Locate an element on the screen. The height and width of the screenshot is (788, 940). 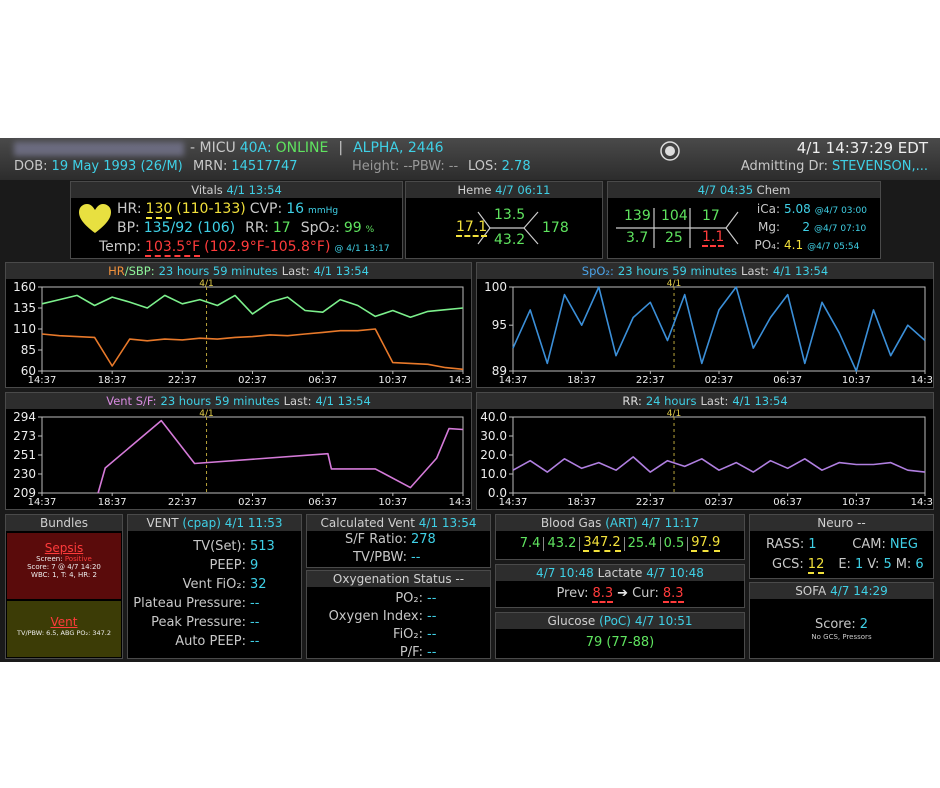
date-marker-label: 4/1 is located at coordinates (674, 414).